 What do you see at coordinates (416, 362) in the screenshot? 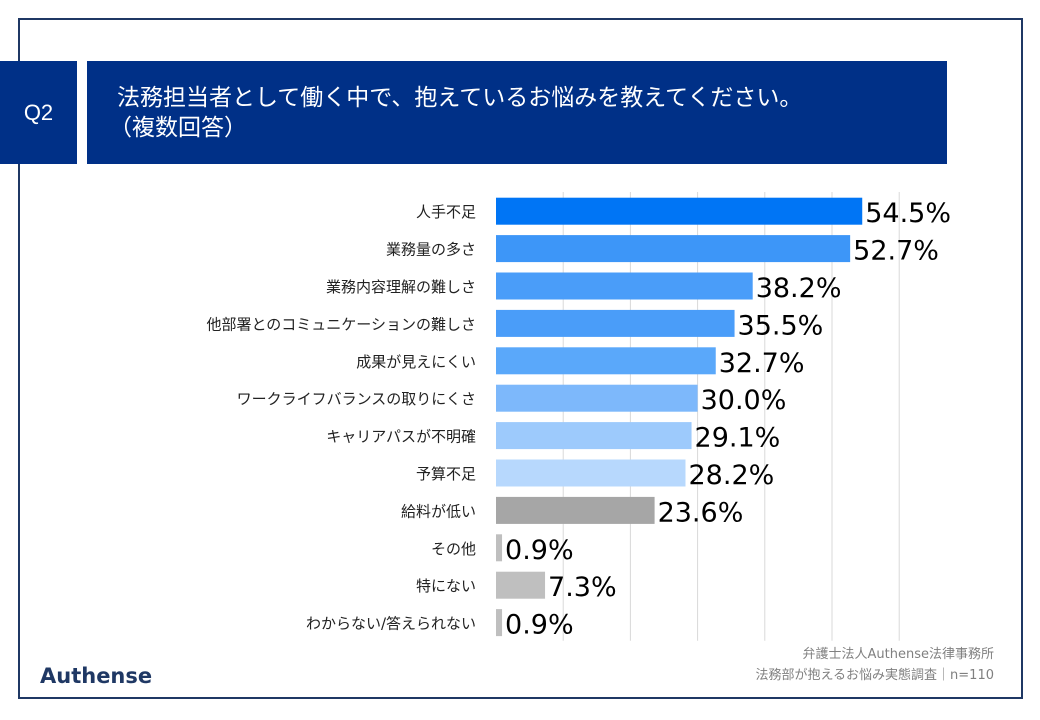
I see `category-label: 成果が見えにくい` at bounding box center [416, 362].